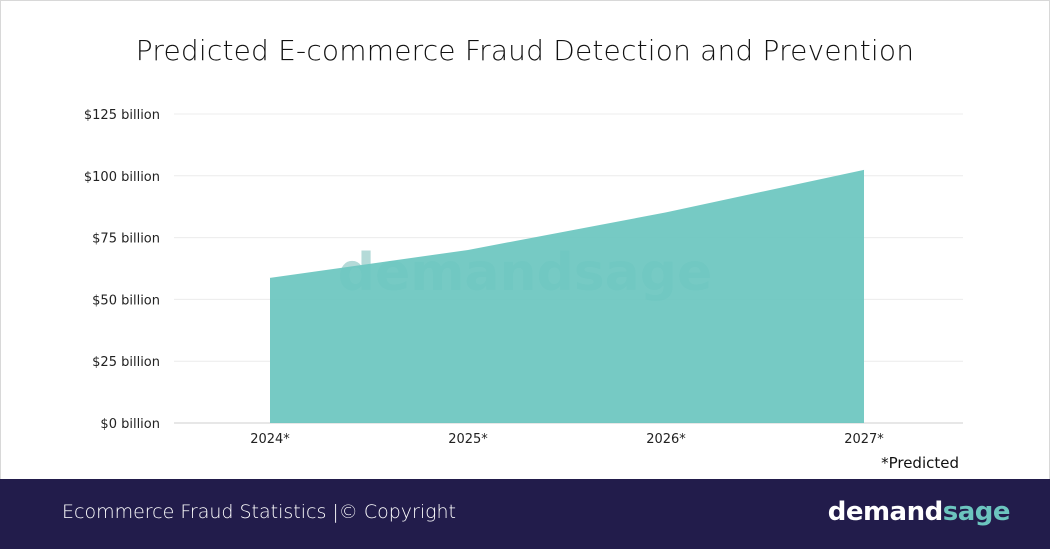 Image resolution: width=1050 pixels, height=549 pixels. What do you see at coordinates (122, 177) in the screenshot?
I see `y-tick-label: $100 billion` at bounding box center [122, 177].